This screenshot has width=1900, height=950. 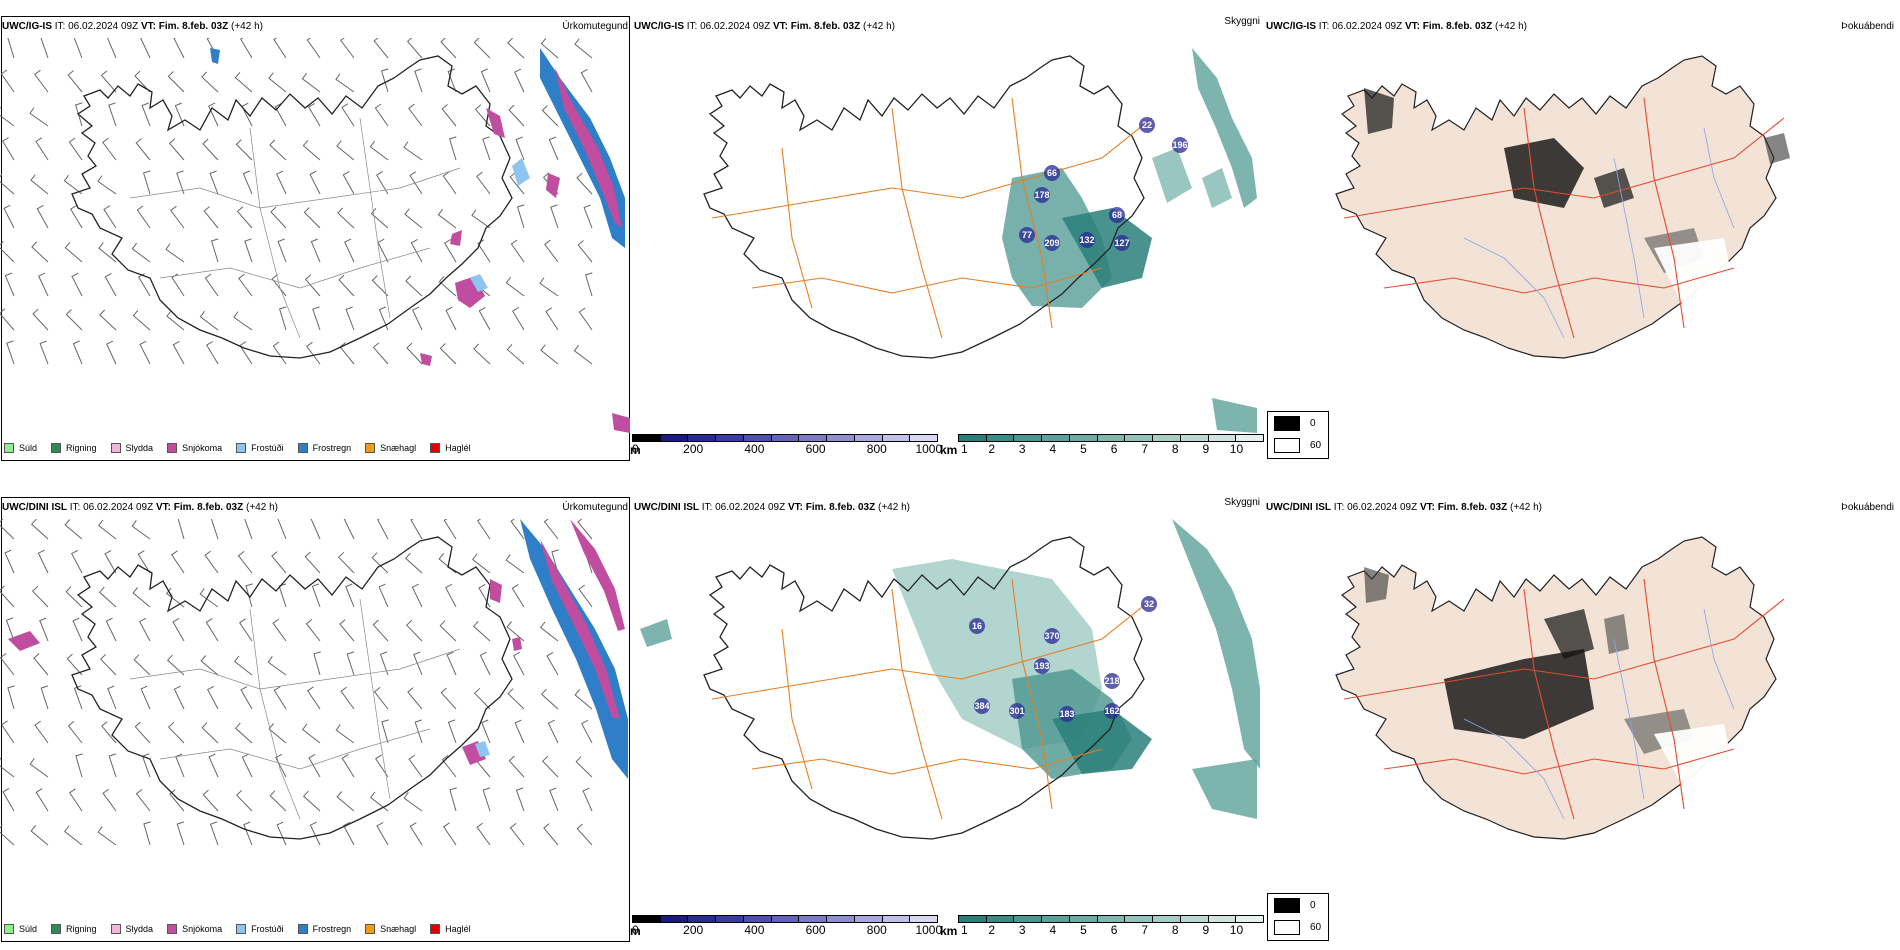 What do you see at coordinates (1041, 666) in the screenshot?
I see `cloud-base-value: 193` at bounding box center [1041, 666].